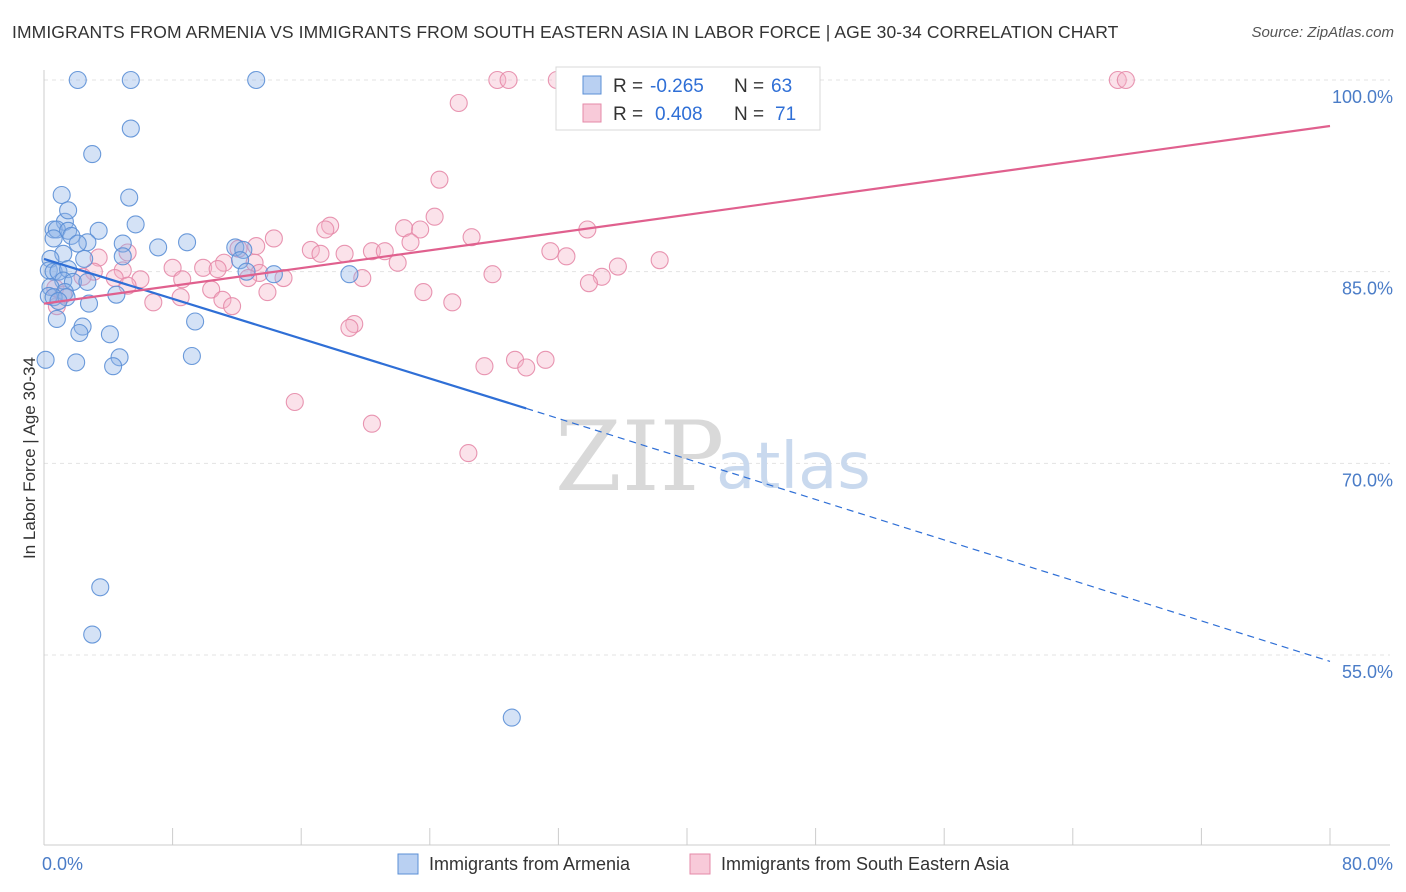 This screenshot has width=1406, height=892. Describe the element at coordinates (1362, 384) in the screenshot. I see `y-tick-labels: 55.0% 70.0% 85.0% 100.0%` at that location.